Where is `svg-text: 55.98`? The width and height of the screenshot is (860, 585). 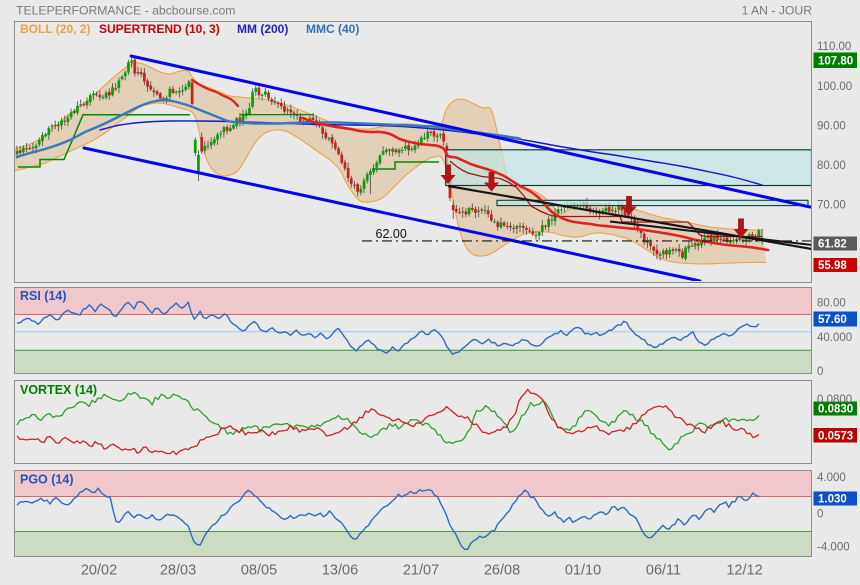 svg-text: 55.98 is located at coordinates (832, 266).